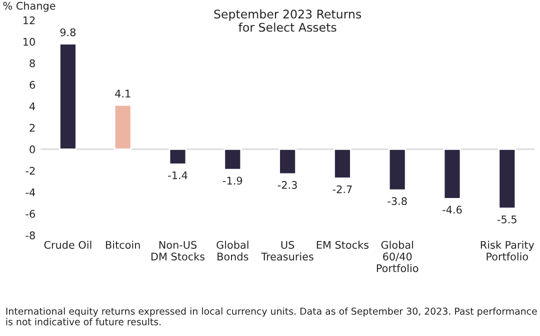  What do you see at coordinates (30, 214) in the screenshot?
I see `y-tick-label: -6` at bounding box center [30, 214].